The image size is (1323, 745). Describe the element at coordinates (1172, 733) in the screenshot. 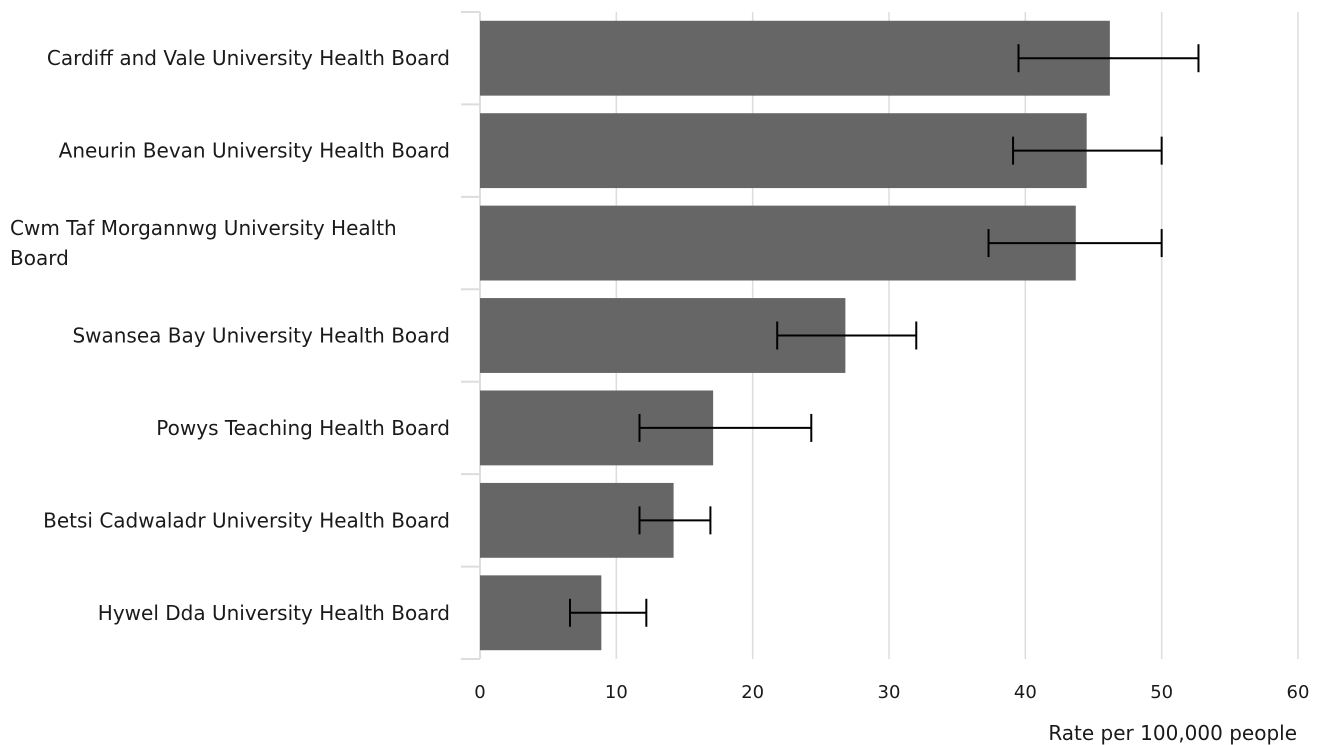

I see `x-axis-title: Rate per 100,000 people` at that location.